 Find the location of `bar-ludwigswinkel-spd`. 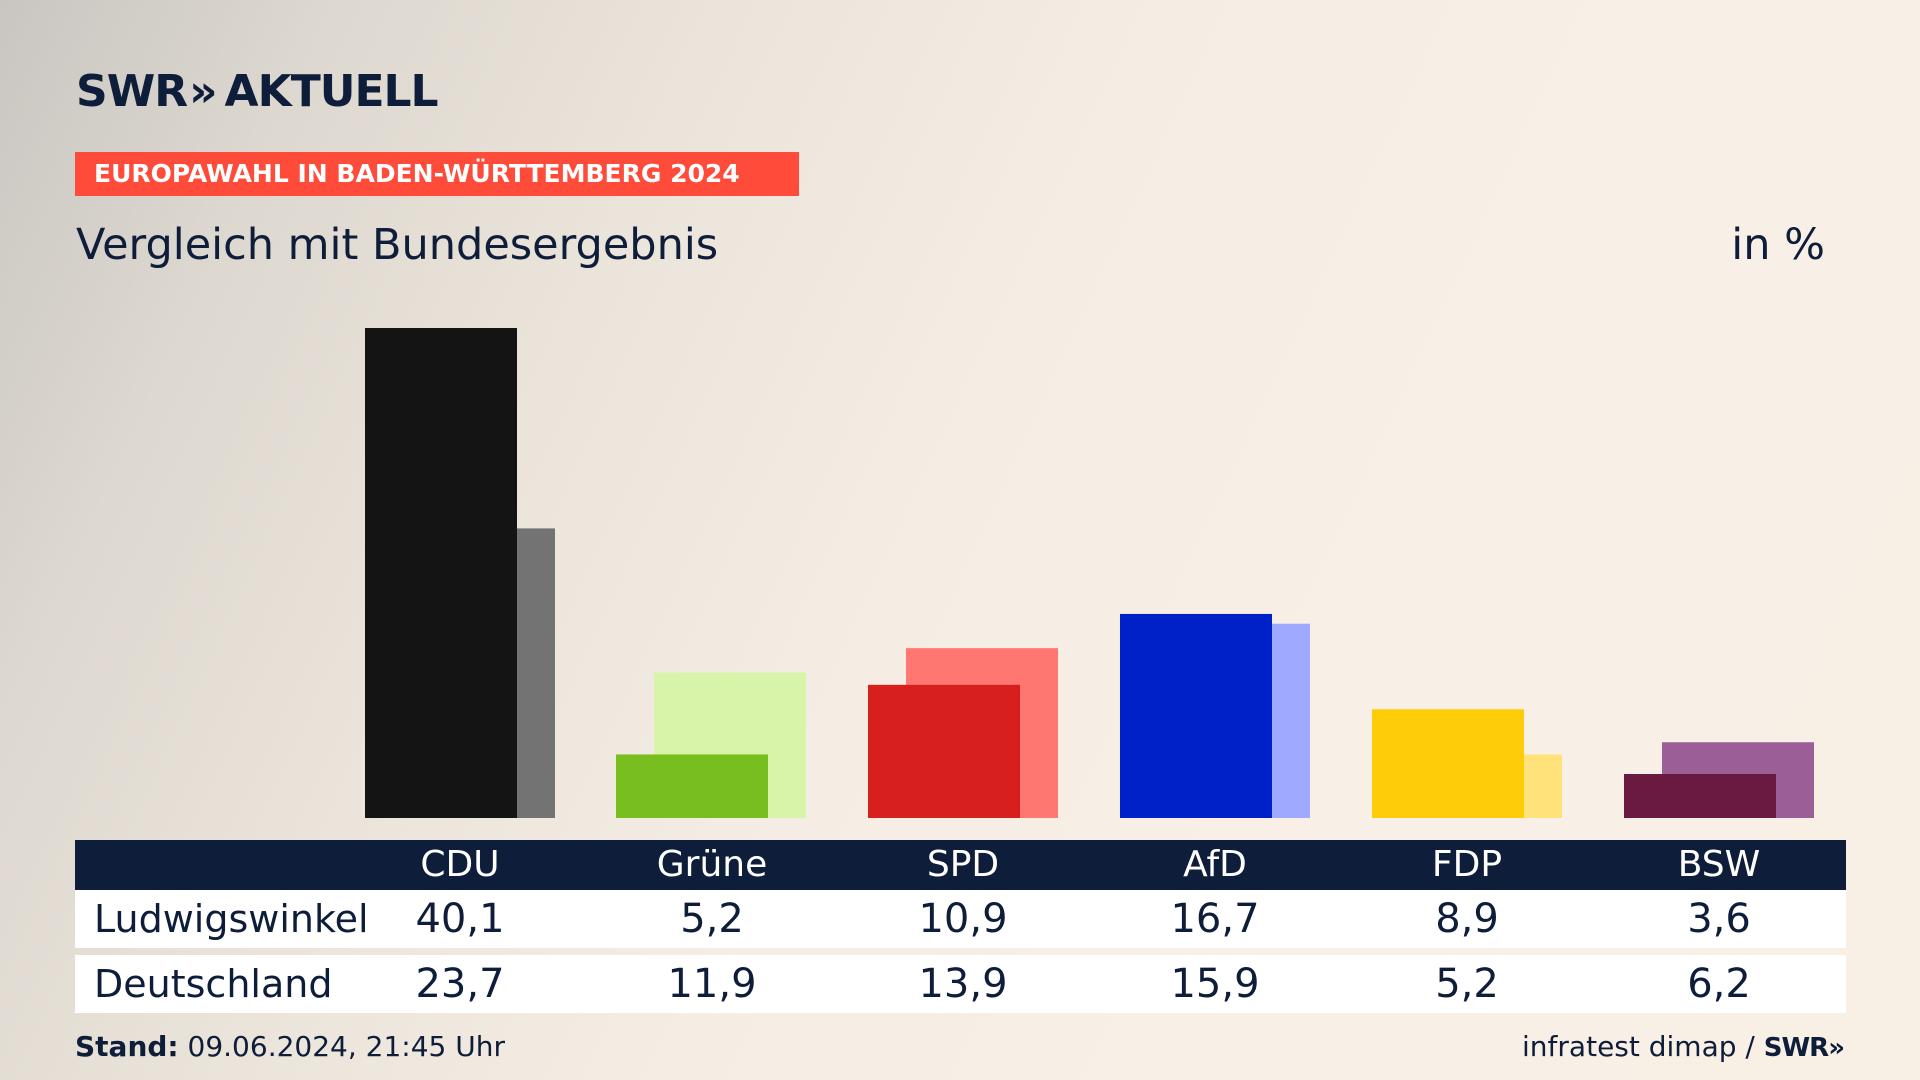

bar-ludwigswinkel-spd is located at coordinates (944, 751).